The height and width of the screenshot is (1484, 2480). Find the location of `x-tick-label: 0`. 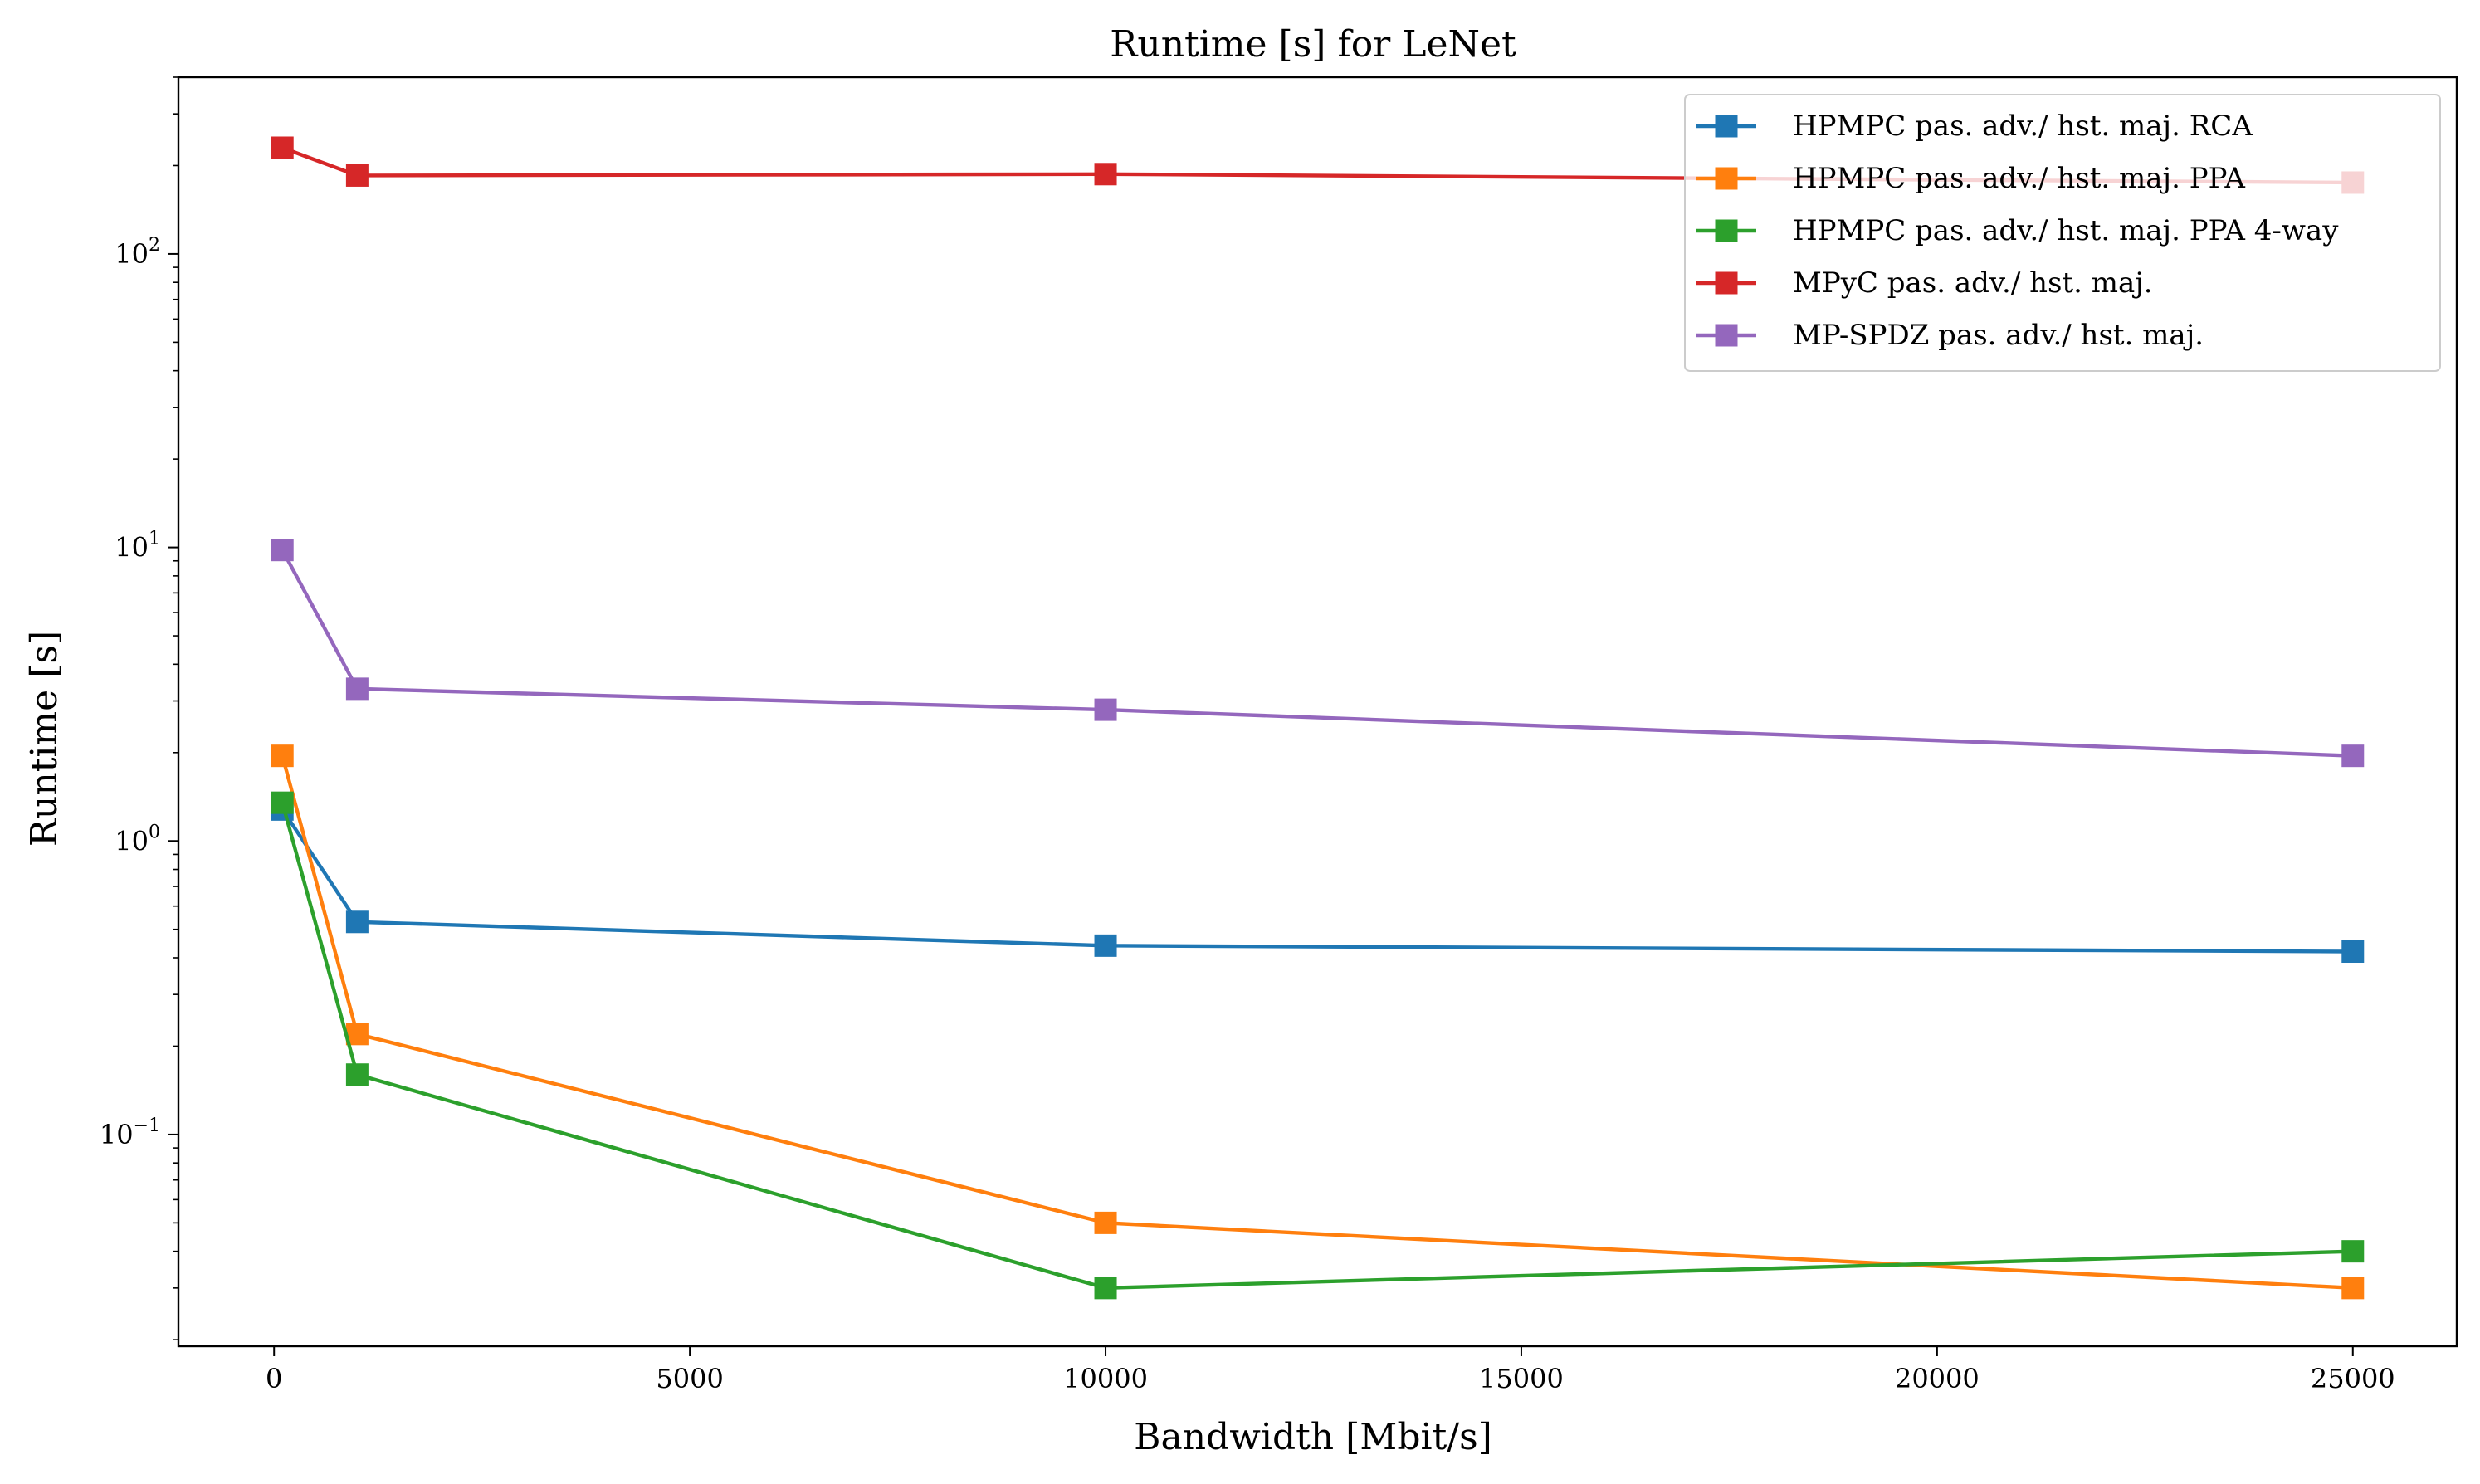

x-tick-label: 0 is located at coordinates (274, 1378).